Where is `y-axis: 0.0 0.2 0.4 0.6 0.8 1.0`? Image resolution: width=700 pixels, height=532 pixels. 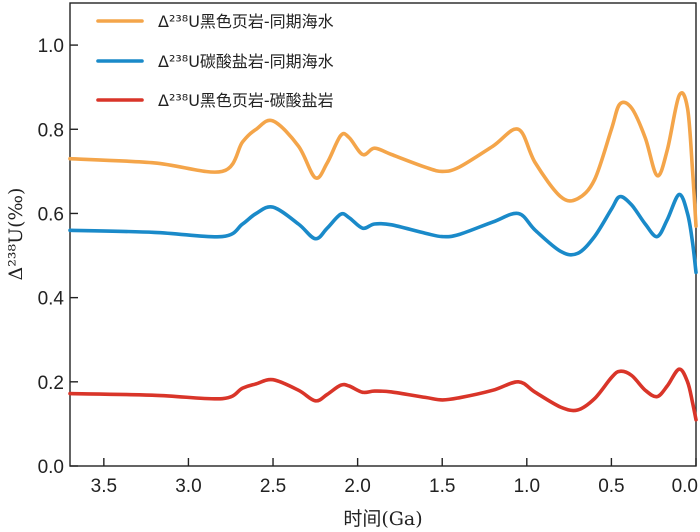 y-axis: 0.0 0.2 0.4 0.6 0.8 1.0 is located at coordinates (58, 257).